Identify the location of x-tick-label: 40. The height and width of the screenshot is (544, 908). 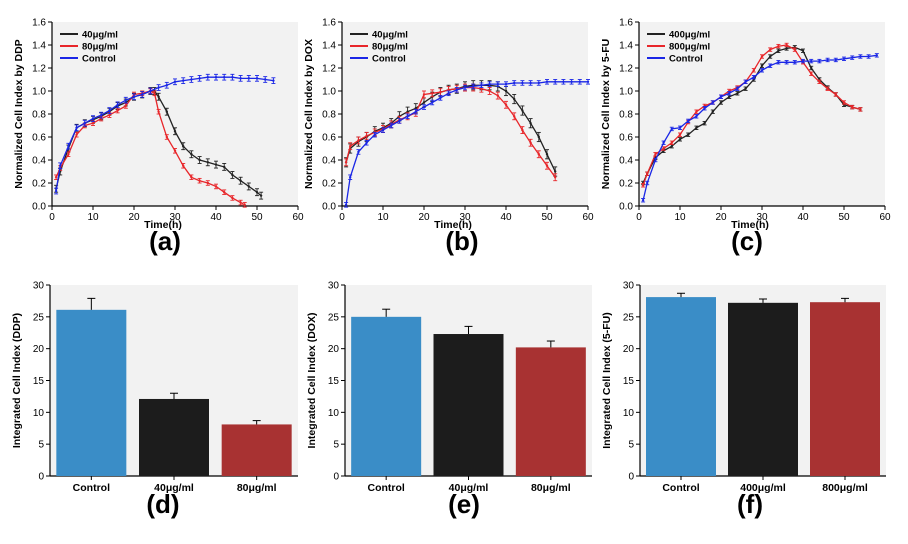
(803, 217).